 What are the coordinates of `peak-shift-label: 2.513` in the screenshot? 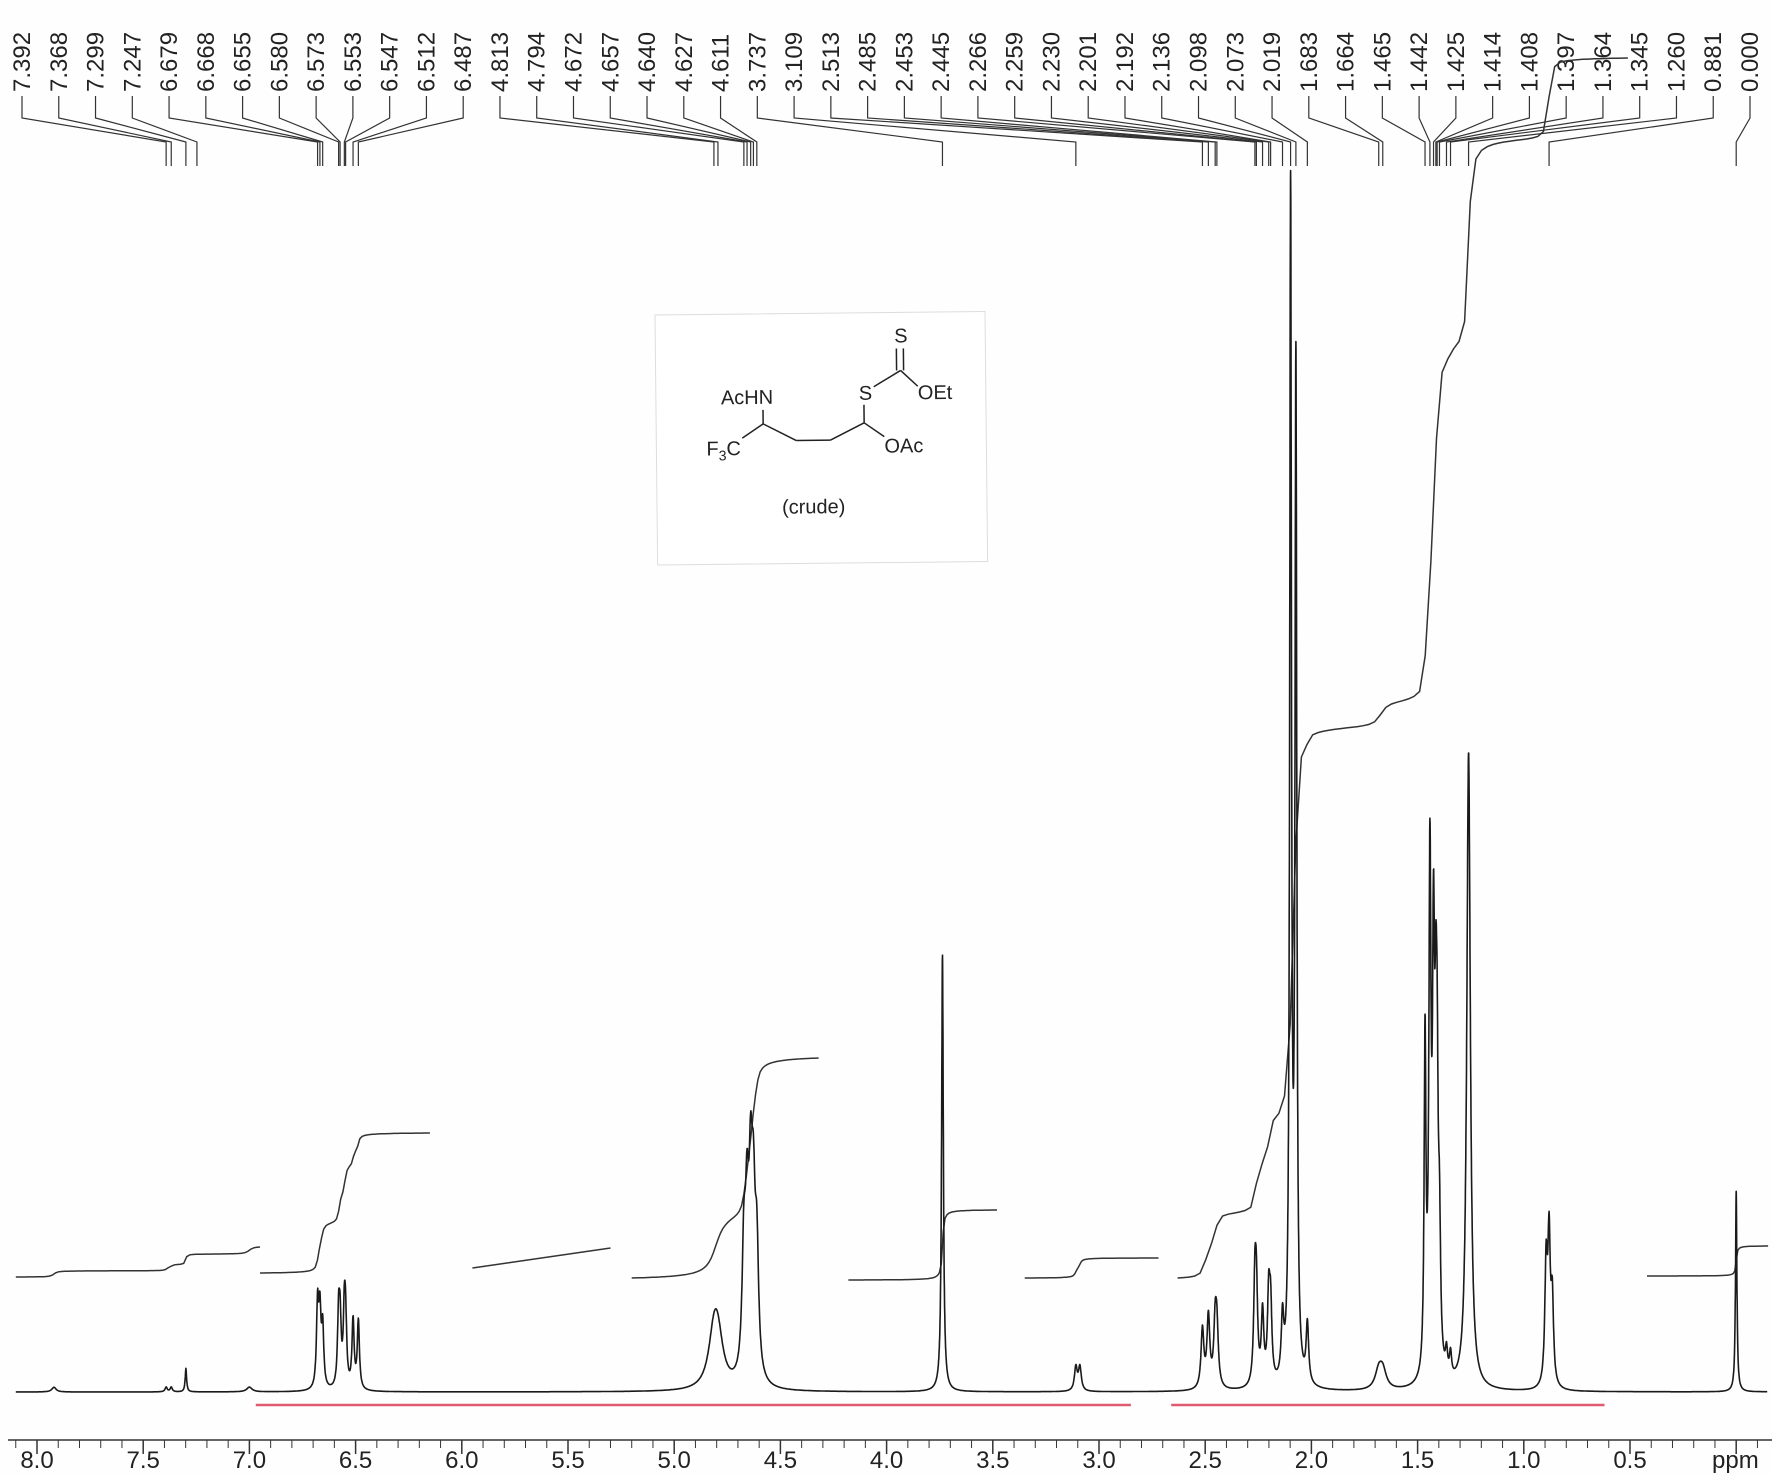 It's located at (831, 62).